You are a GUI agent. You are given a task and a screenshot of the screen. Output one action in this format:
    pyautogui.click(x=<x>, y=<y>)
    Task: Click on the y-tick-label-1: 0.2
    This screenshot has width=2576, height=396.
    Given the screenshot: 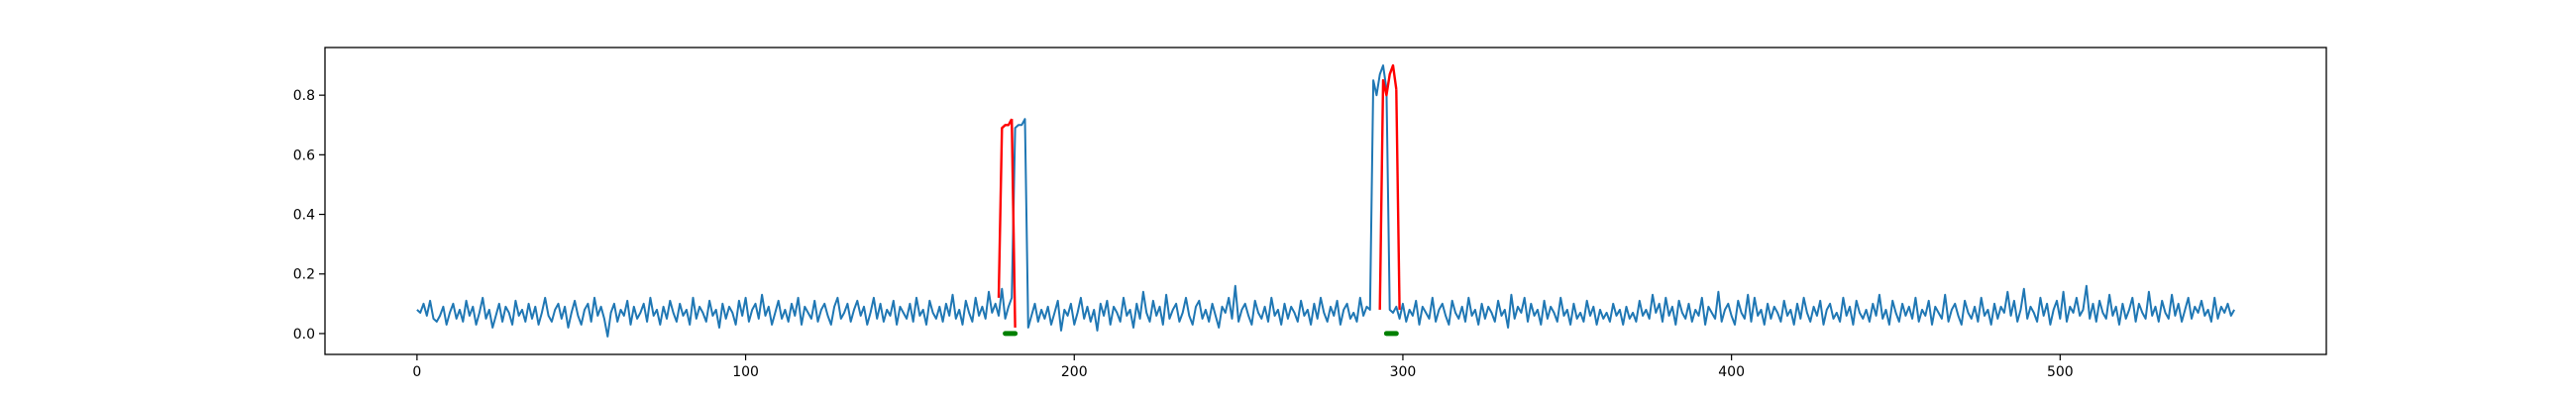 What is the action you would take?
    pyautogui.click(x=304, y=275)
    